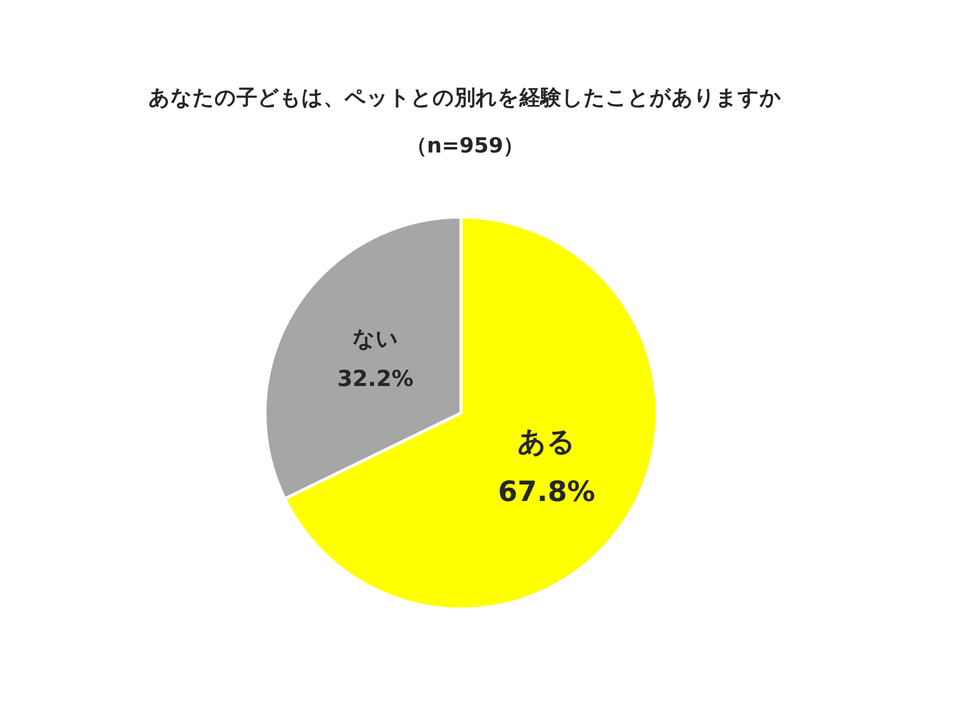 This screenshot has width=960, height=720. What do you see at coordinates (375, 339) in the screenshot?
I see `slice-label: ない` at bounding box center [375, 339].